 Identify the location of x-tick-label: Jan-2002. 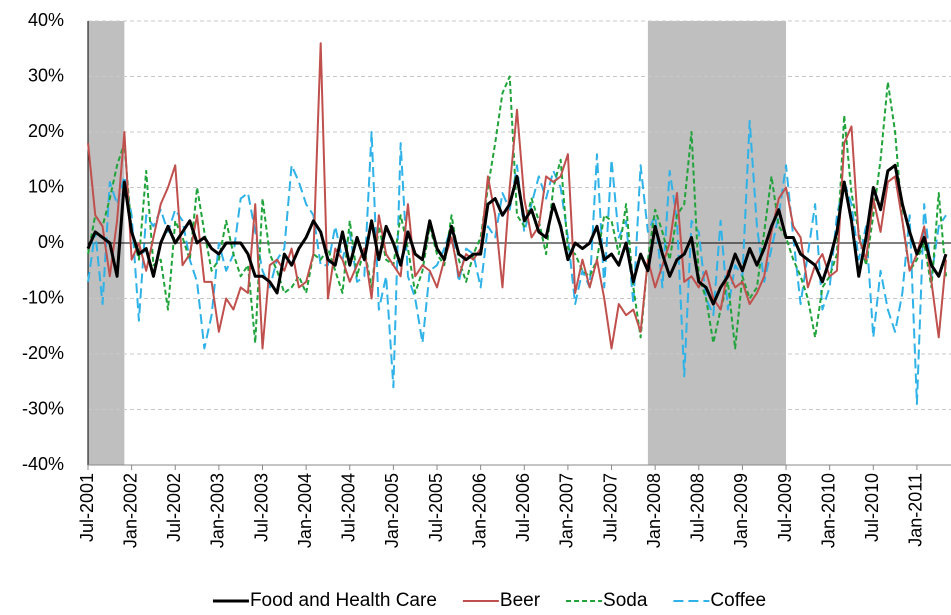
(130, 510).